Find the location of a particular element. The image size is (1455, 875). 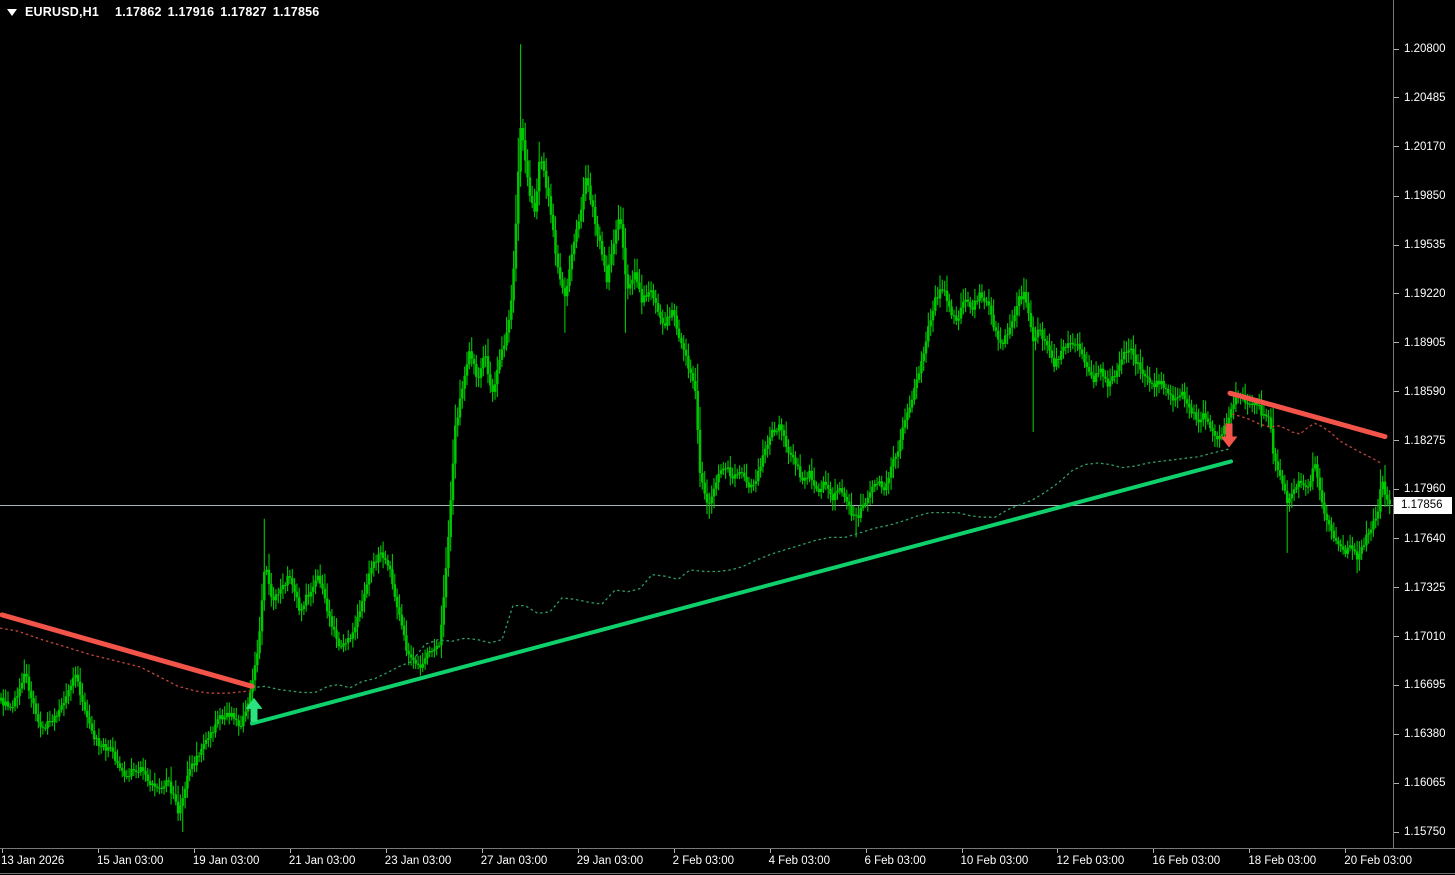

time-tick-label: 20 Feb 03:00 is located at coordinates (1378, 861).